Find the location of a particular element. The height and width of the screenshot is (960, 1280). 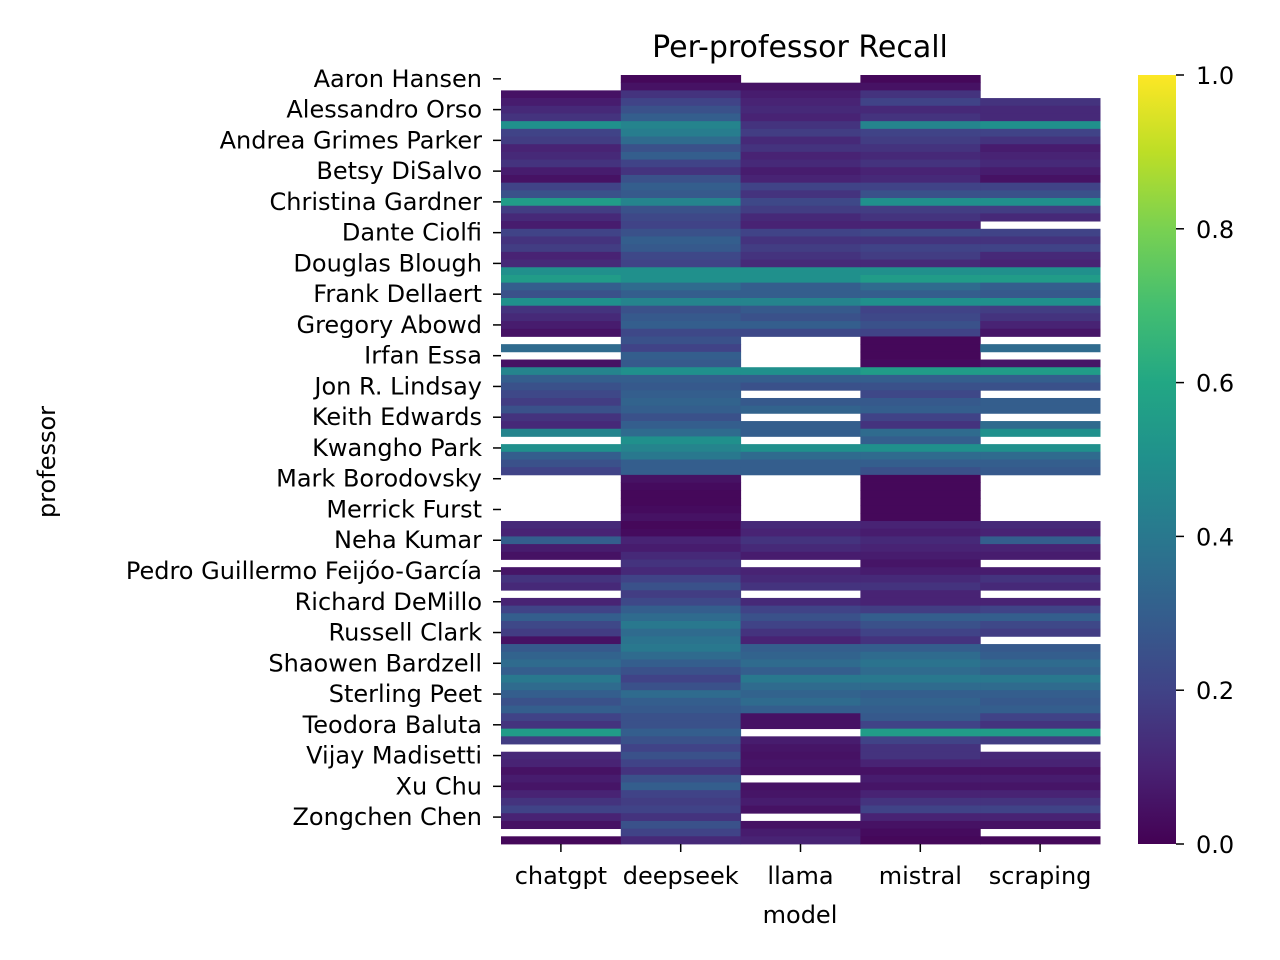

y-tick-label: Christina Gardner is located at coordinates (376, 202).